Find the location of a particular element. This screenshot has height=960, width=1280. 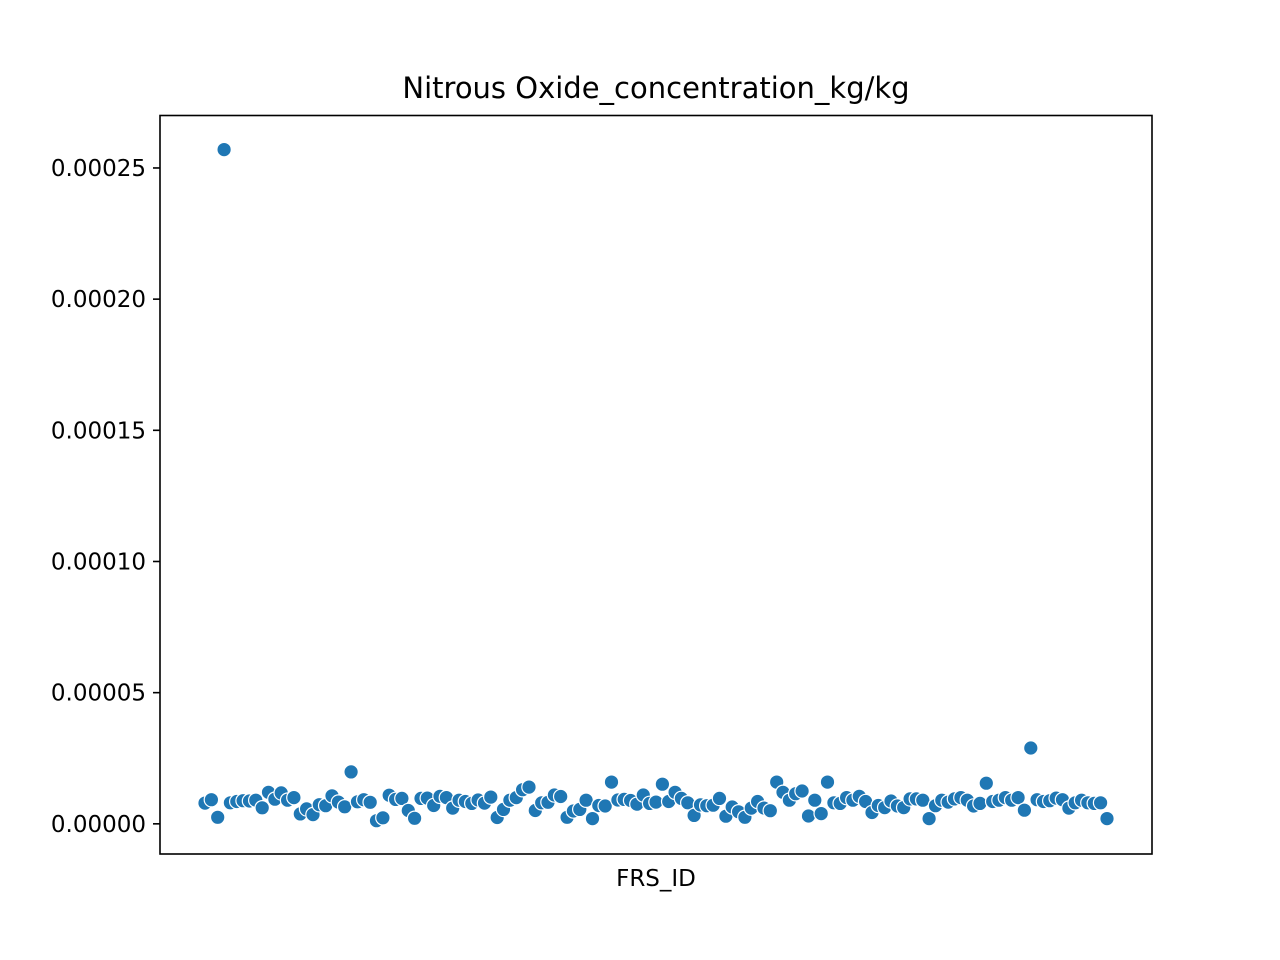

y-tick-label: 0.00010 is located at coordinates (98, 562).